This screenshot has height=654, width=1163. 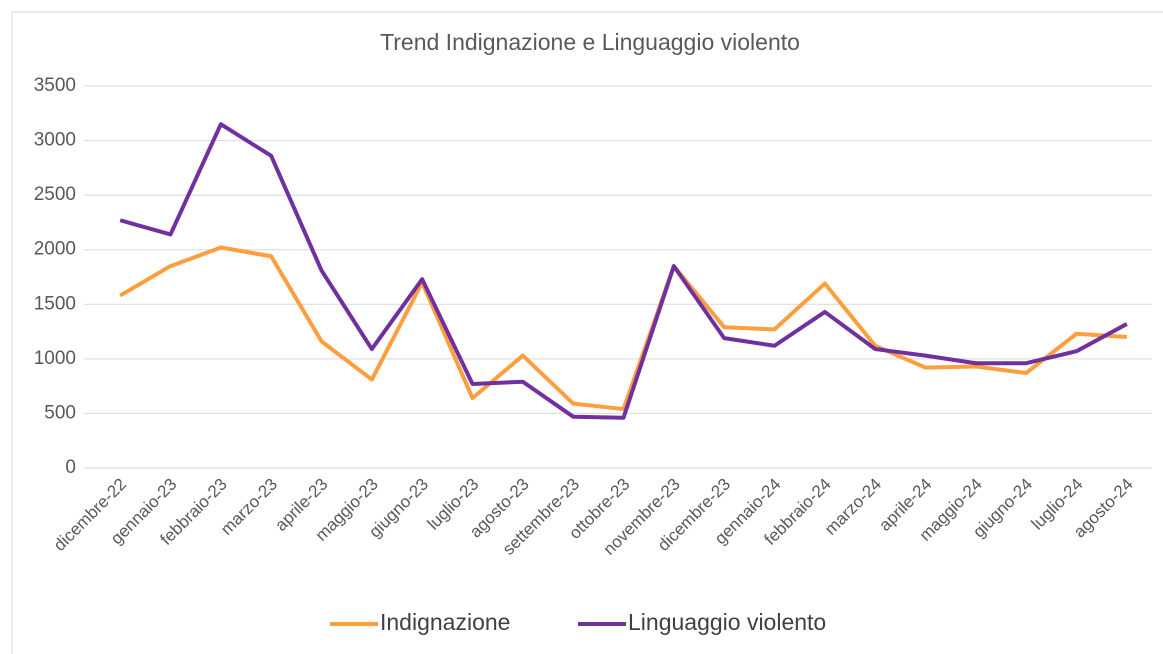 What do you see at coordinates (60, 412) in the screenshot?
I see `y-tick-label: 500` at bounding box center [60, 412].